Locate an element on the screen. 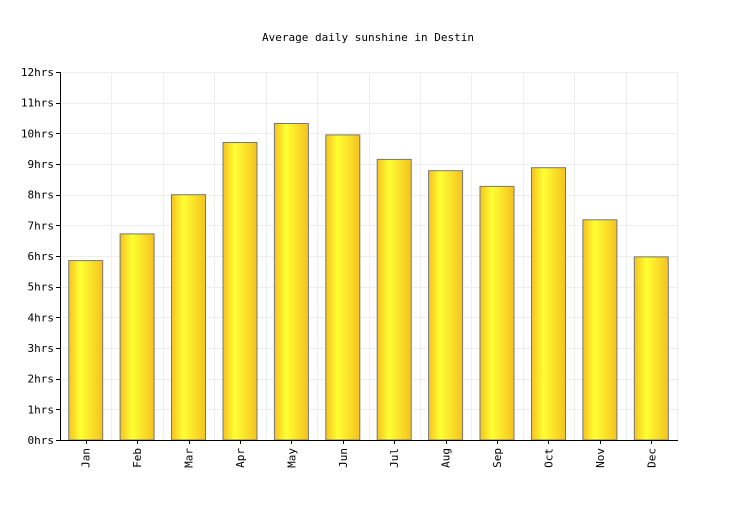 This screenshot has height=505, width=736. x-tick-label-jul: Jul is located at coordinates (394, 458).